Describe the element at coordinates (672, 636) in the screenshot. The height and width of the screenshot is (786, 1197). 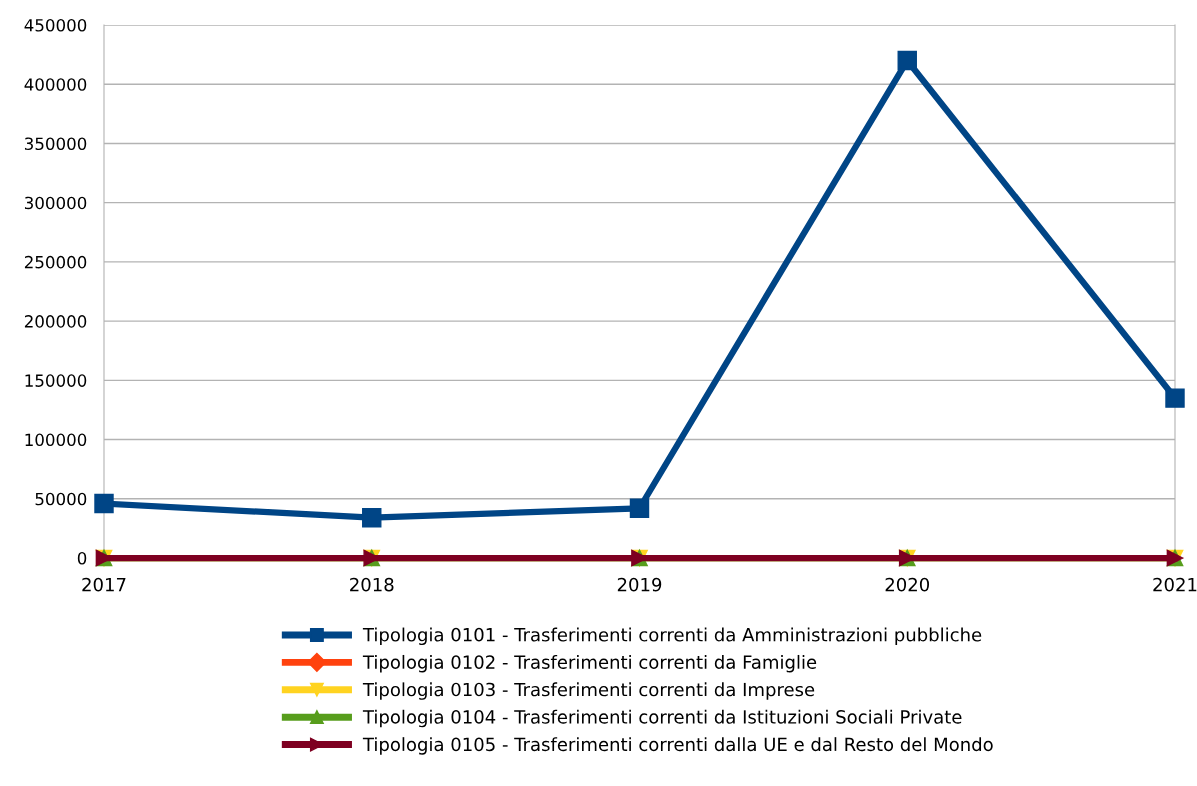
I see `legend-label: Tipologia 0101 - Trasferimenti correnti da Amministrazioni pubbliche` at that location.